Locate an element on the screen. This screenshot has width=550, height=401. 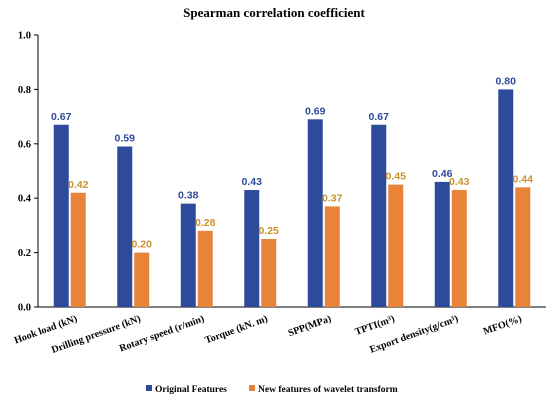
data-label-original: 0.59 is located at coordinates (125, 139).